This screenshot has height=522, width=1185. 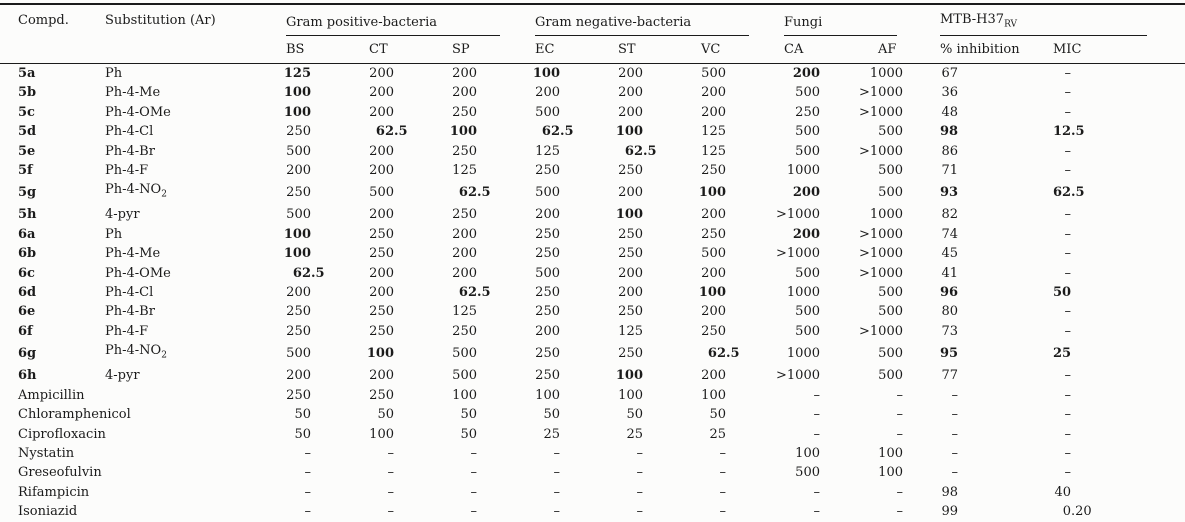 I want to click on sub-header-row: BS CT SP EC ST VC CA AF % inhibition MIC, so click(x=592, y=50).